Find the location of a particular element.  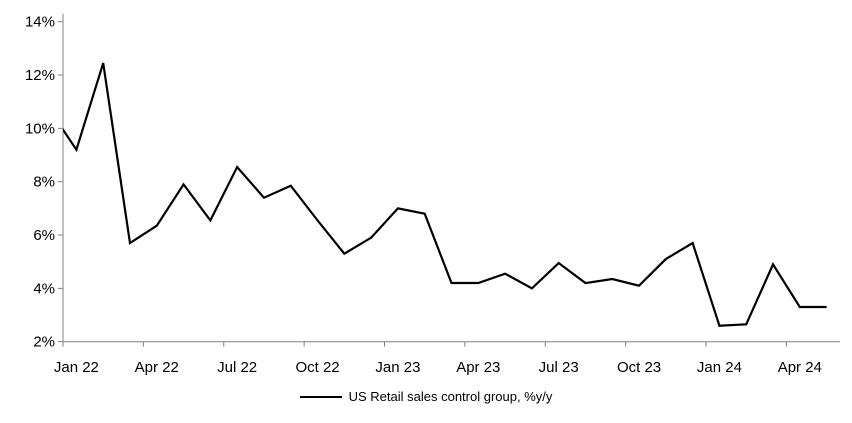

x-axis-tick-label: Apr 23 is located at coordinates (478, 367).